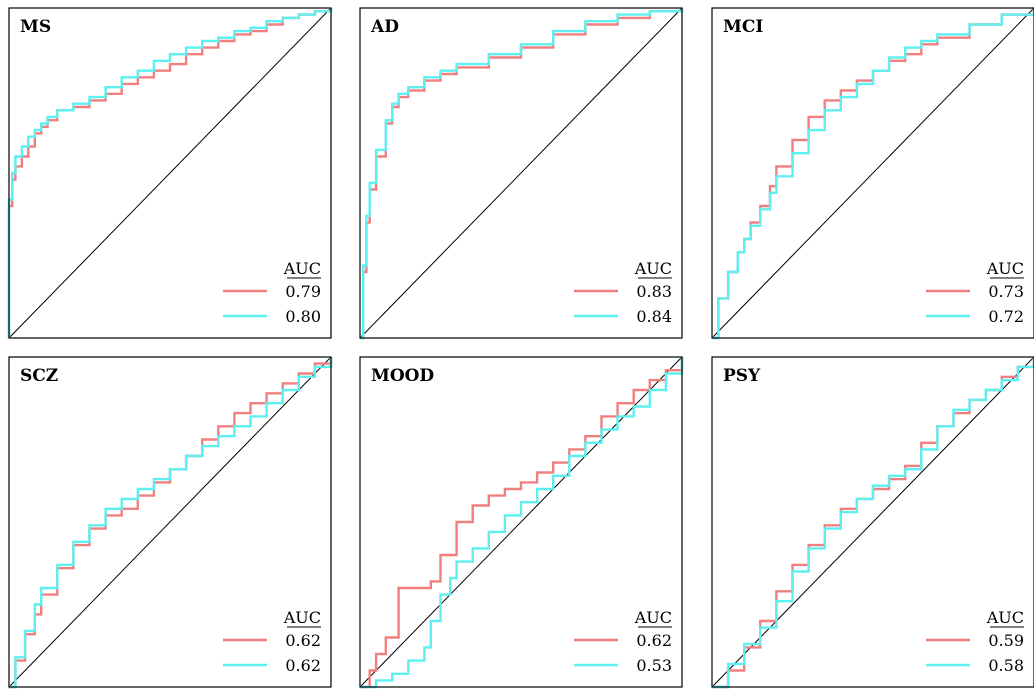 The height and width of the screenshot is (690, 1034). Describe the element at coordinates (384, 27) in the screenshot. I see `panel-title: AD` at that location.